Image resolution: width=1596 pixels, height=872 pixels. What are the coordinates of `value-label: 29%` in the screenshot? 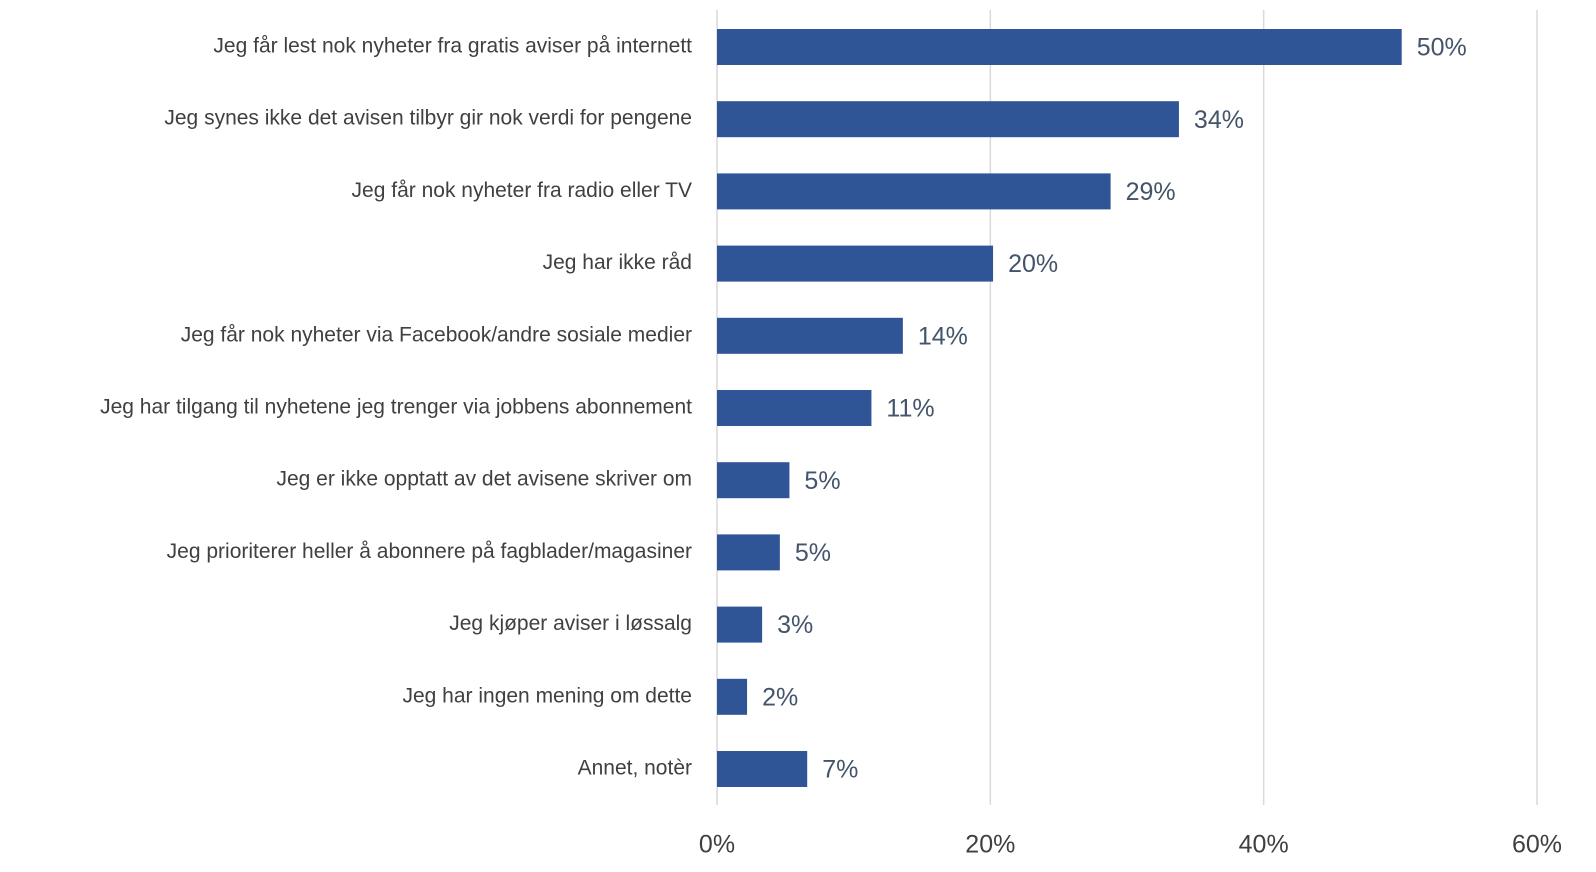 It's located at (1151, 192).